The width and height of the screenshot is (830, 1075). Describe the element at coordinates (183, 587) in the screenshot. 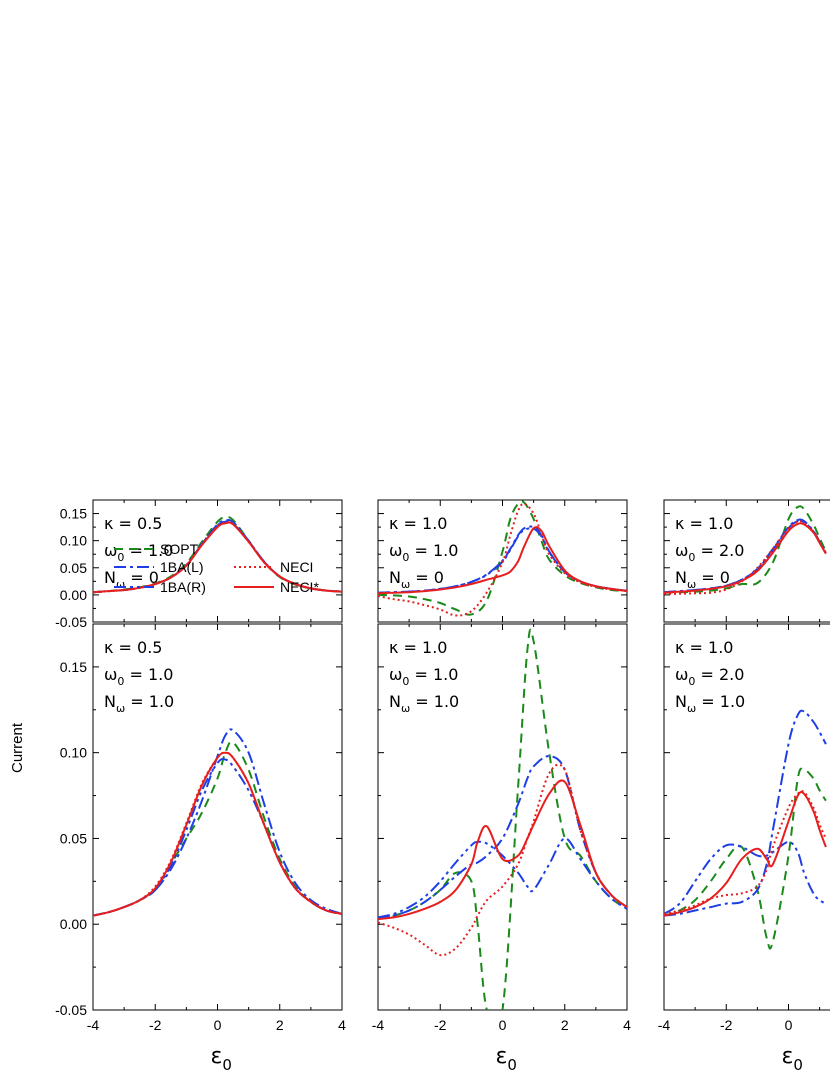

I see `legend-label: 1BA(R)` at that location.